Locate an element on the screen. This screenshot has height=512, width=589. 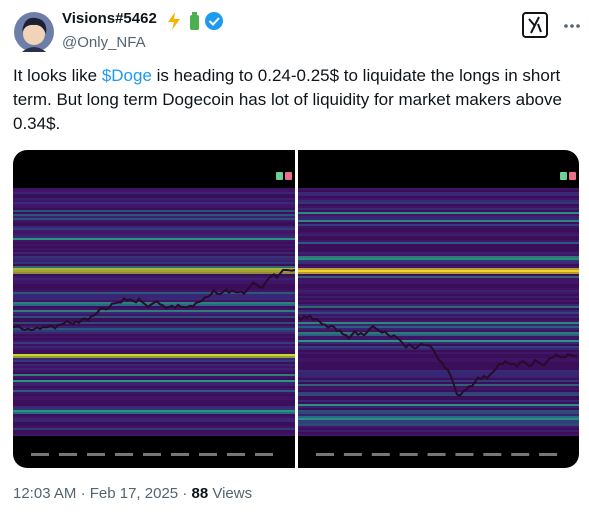
text: It looks like is located at coordinates (57, 75).